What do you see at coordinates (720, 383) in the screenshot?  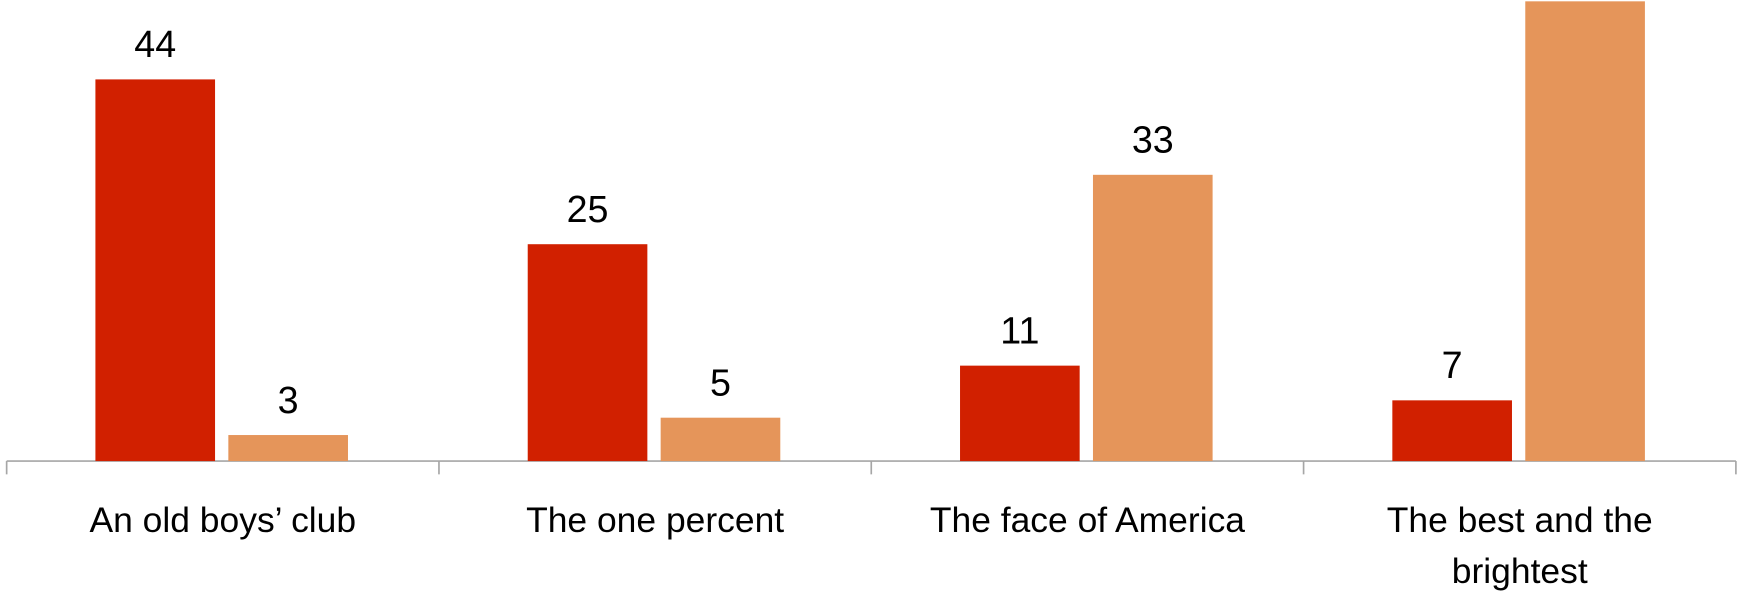 I see `data-label: 5` at bounding box center [720, 383].